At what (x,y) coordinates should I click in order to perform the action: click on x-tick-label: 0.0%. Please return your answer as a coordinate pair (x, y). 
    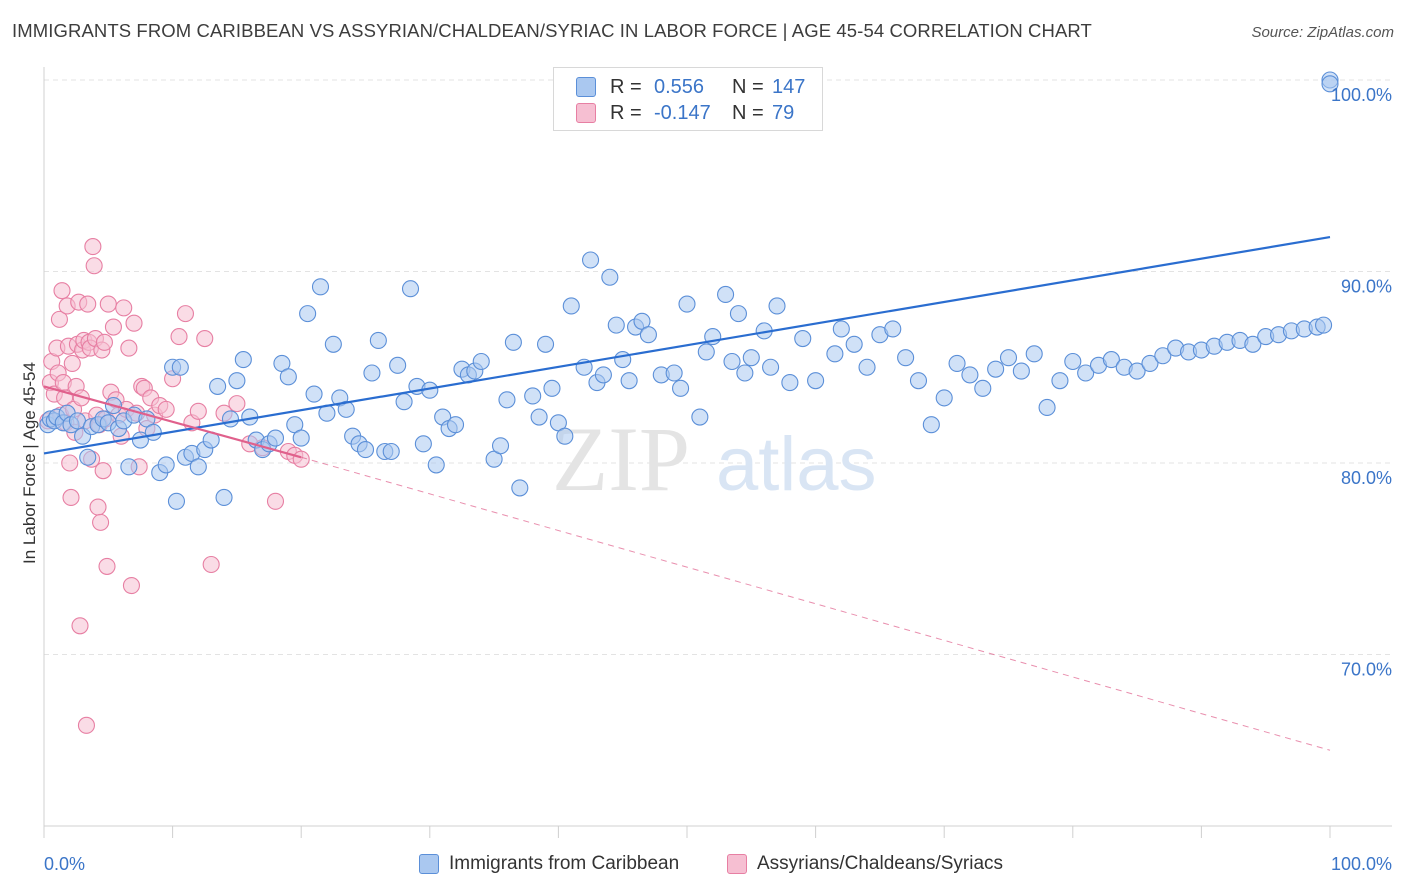
    Looking at the image, I should click on (64, 864).